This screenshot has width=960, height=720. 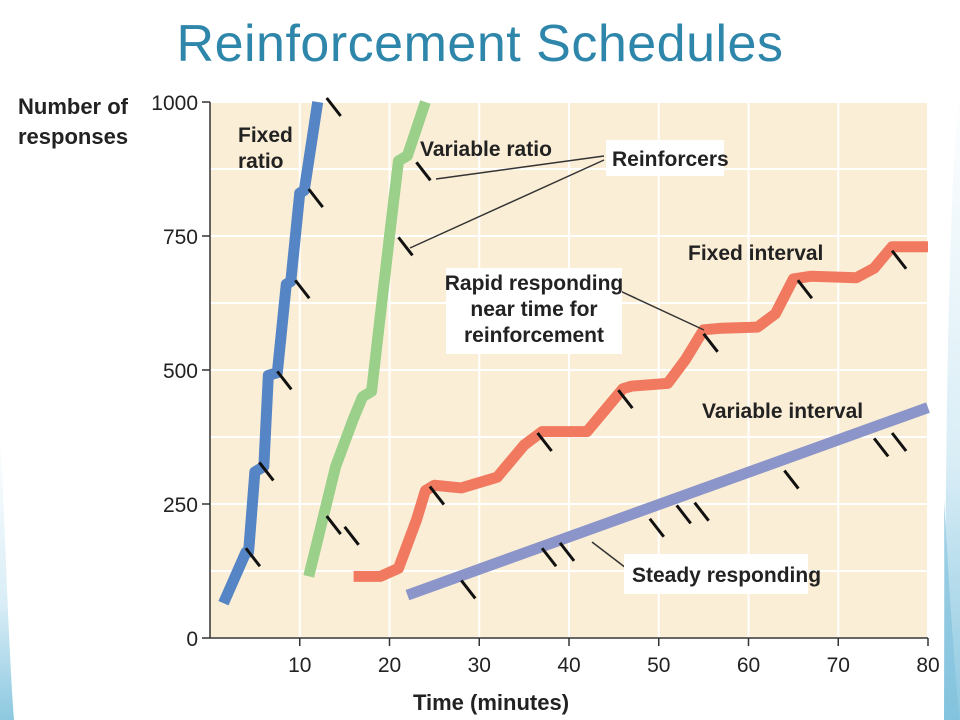 What do you see at coordinates (782, 411) in the screenshot?
I see `variable-interval-label: Variable interval` at bounding box center [782, 411].